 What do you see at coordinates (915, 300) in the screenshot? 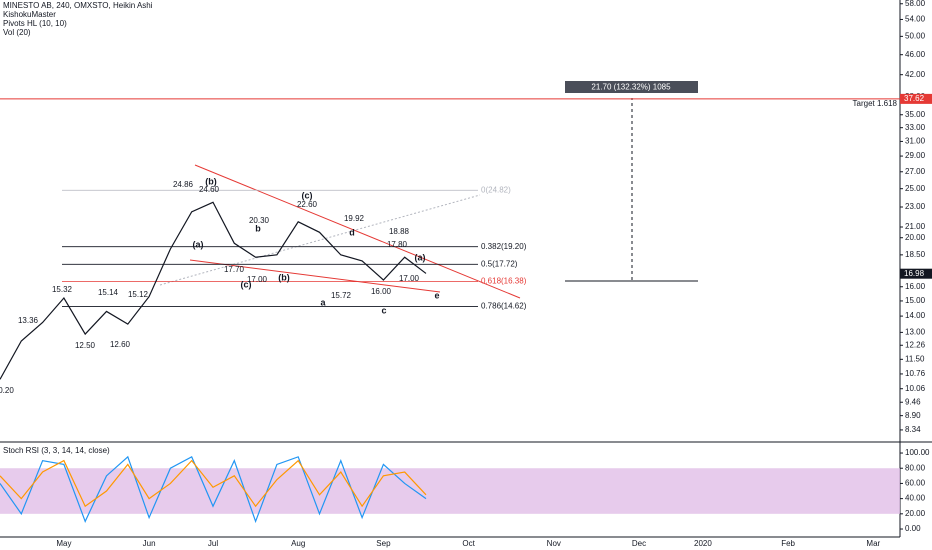
I see `y-tick-label: 15.00` at bounding box center [915, 300].